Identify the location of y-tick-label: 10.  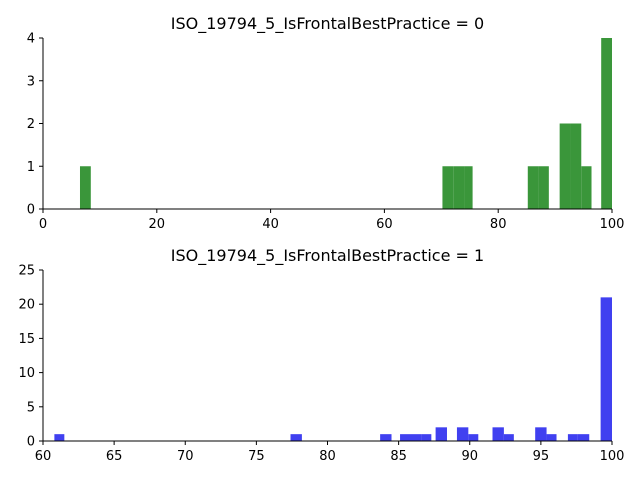
(26, 373).